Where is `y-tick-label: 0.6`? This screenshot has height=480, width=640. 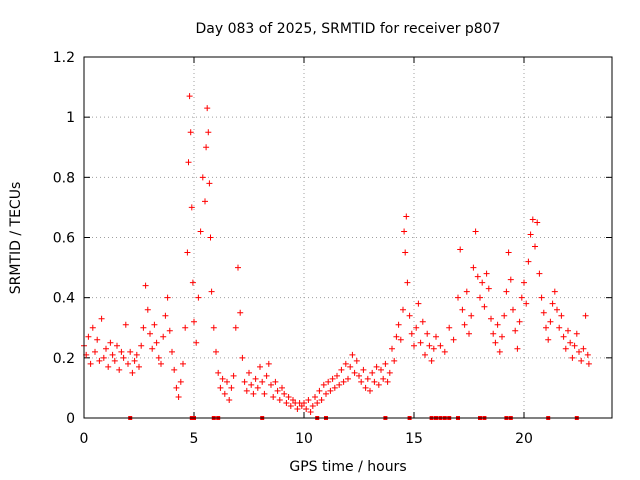 y-tick-label: 0.6 is located at coordinates (64, 239).